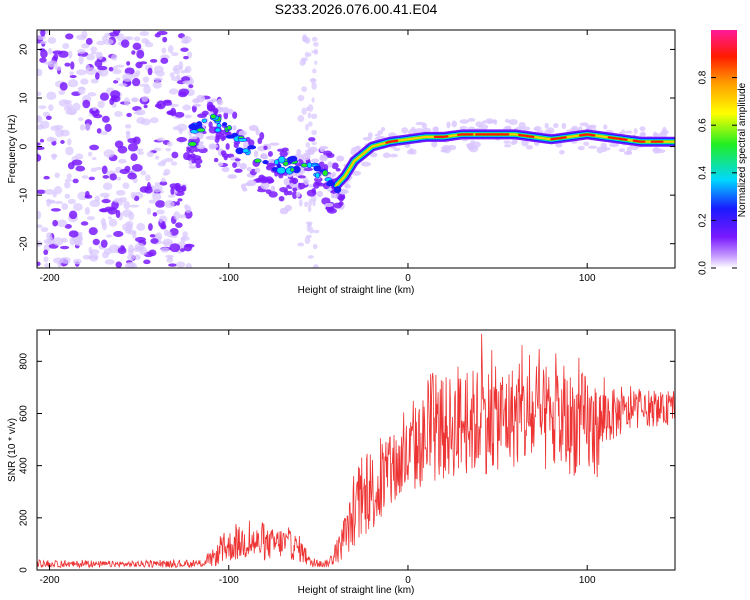 The width and height of the screenshot is (750, 600). Describe the element at coordinates (703, 172) in the screenshot. I see `colorbar-tick-label: 0.4` at that location.